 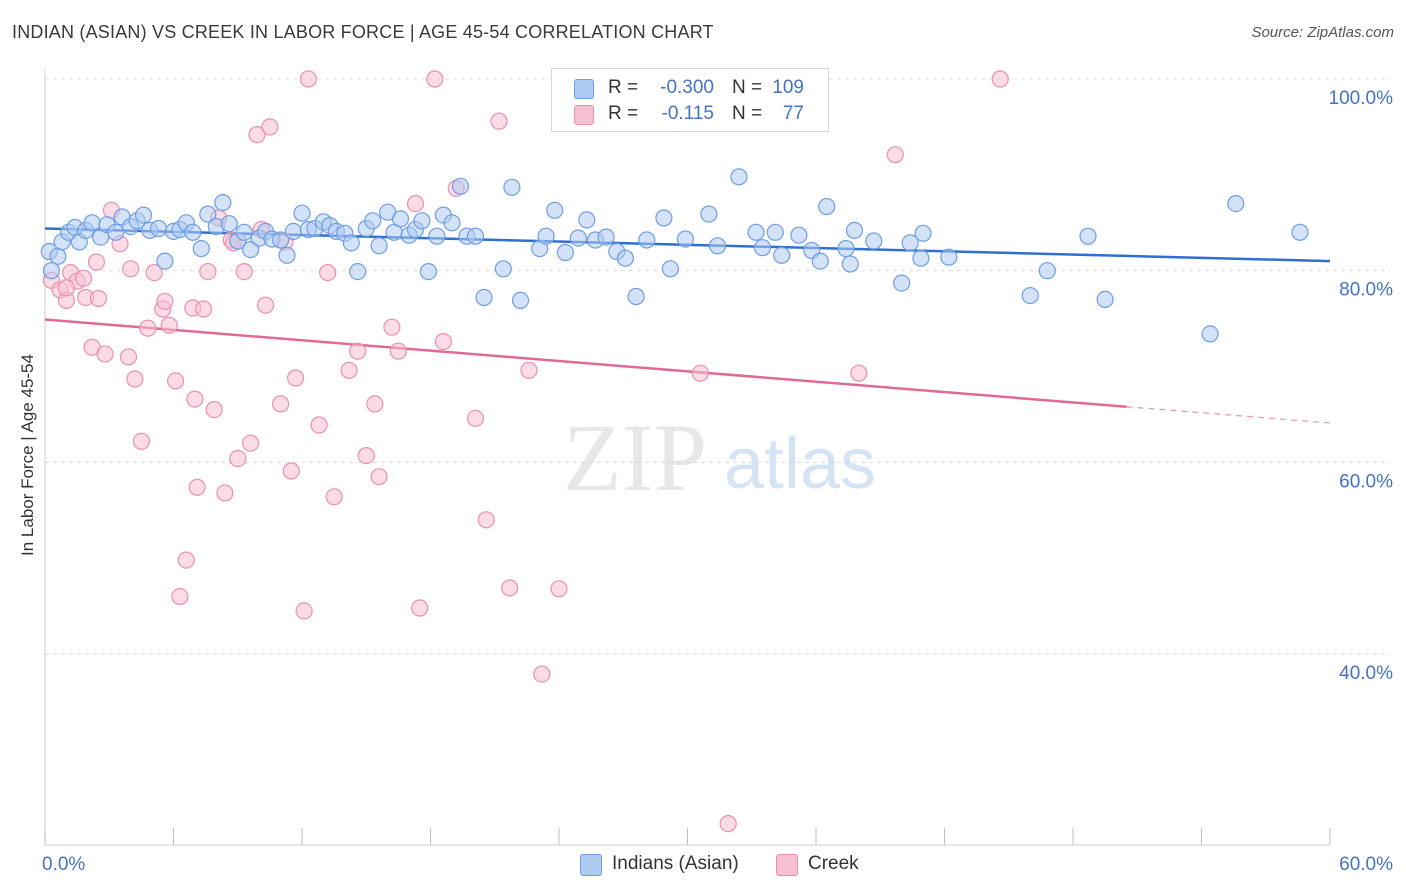 What do you see at coordinates (585, 363) in the screenshot?
I see `trend-line-creek` at bounding box center [585, 363].